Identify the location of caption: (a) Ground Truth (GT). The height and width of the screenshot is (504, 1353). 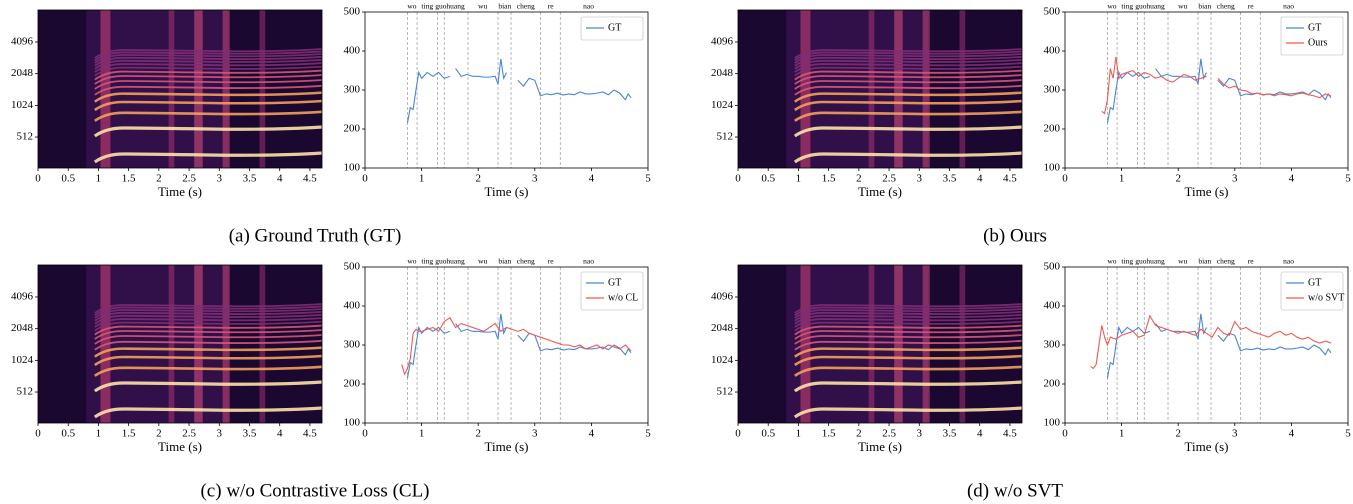
(315, 235).